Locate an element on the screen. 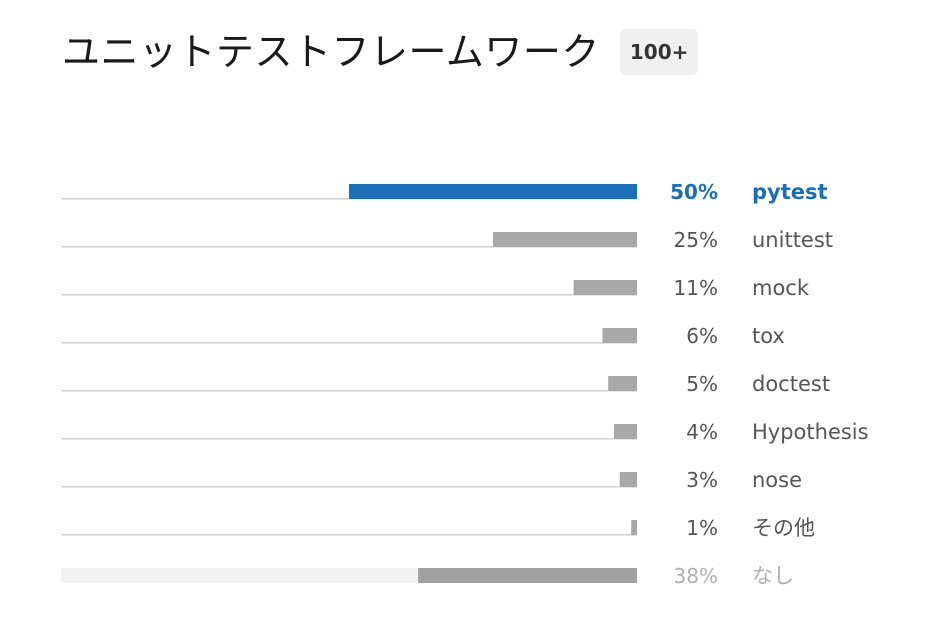 The width and height of the screenshot is (939, 618). bar-4-category-label: doctest is located at coordinates (791, 384).